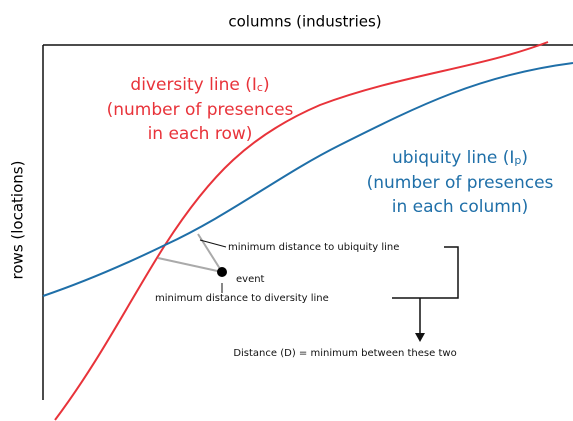  I want to click on diversity-title: diversity line (Ic), so click(199, 85).